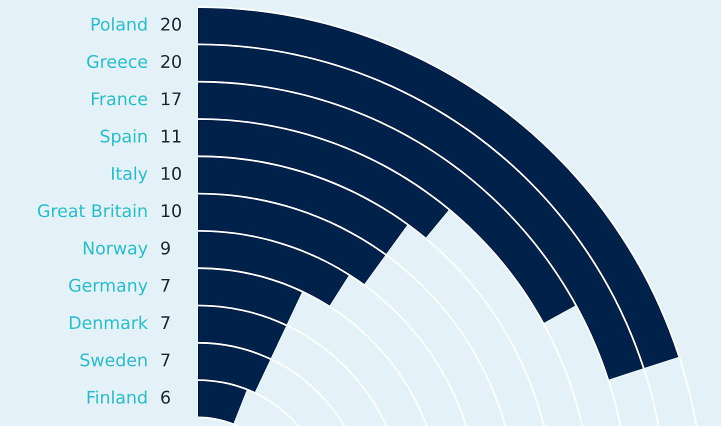 This screenshot has height=426, width=721. What do you see at coordinates (171, 136) in the screenshot?
I see `data-label: 11` at bounding box center [171, 136].